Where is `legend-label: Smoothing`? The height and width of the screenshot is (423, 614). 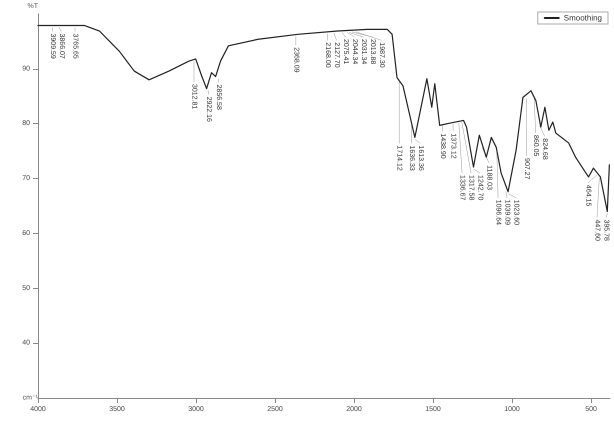
legend-label: Smoothing is located at coordinates (583, 18).